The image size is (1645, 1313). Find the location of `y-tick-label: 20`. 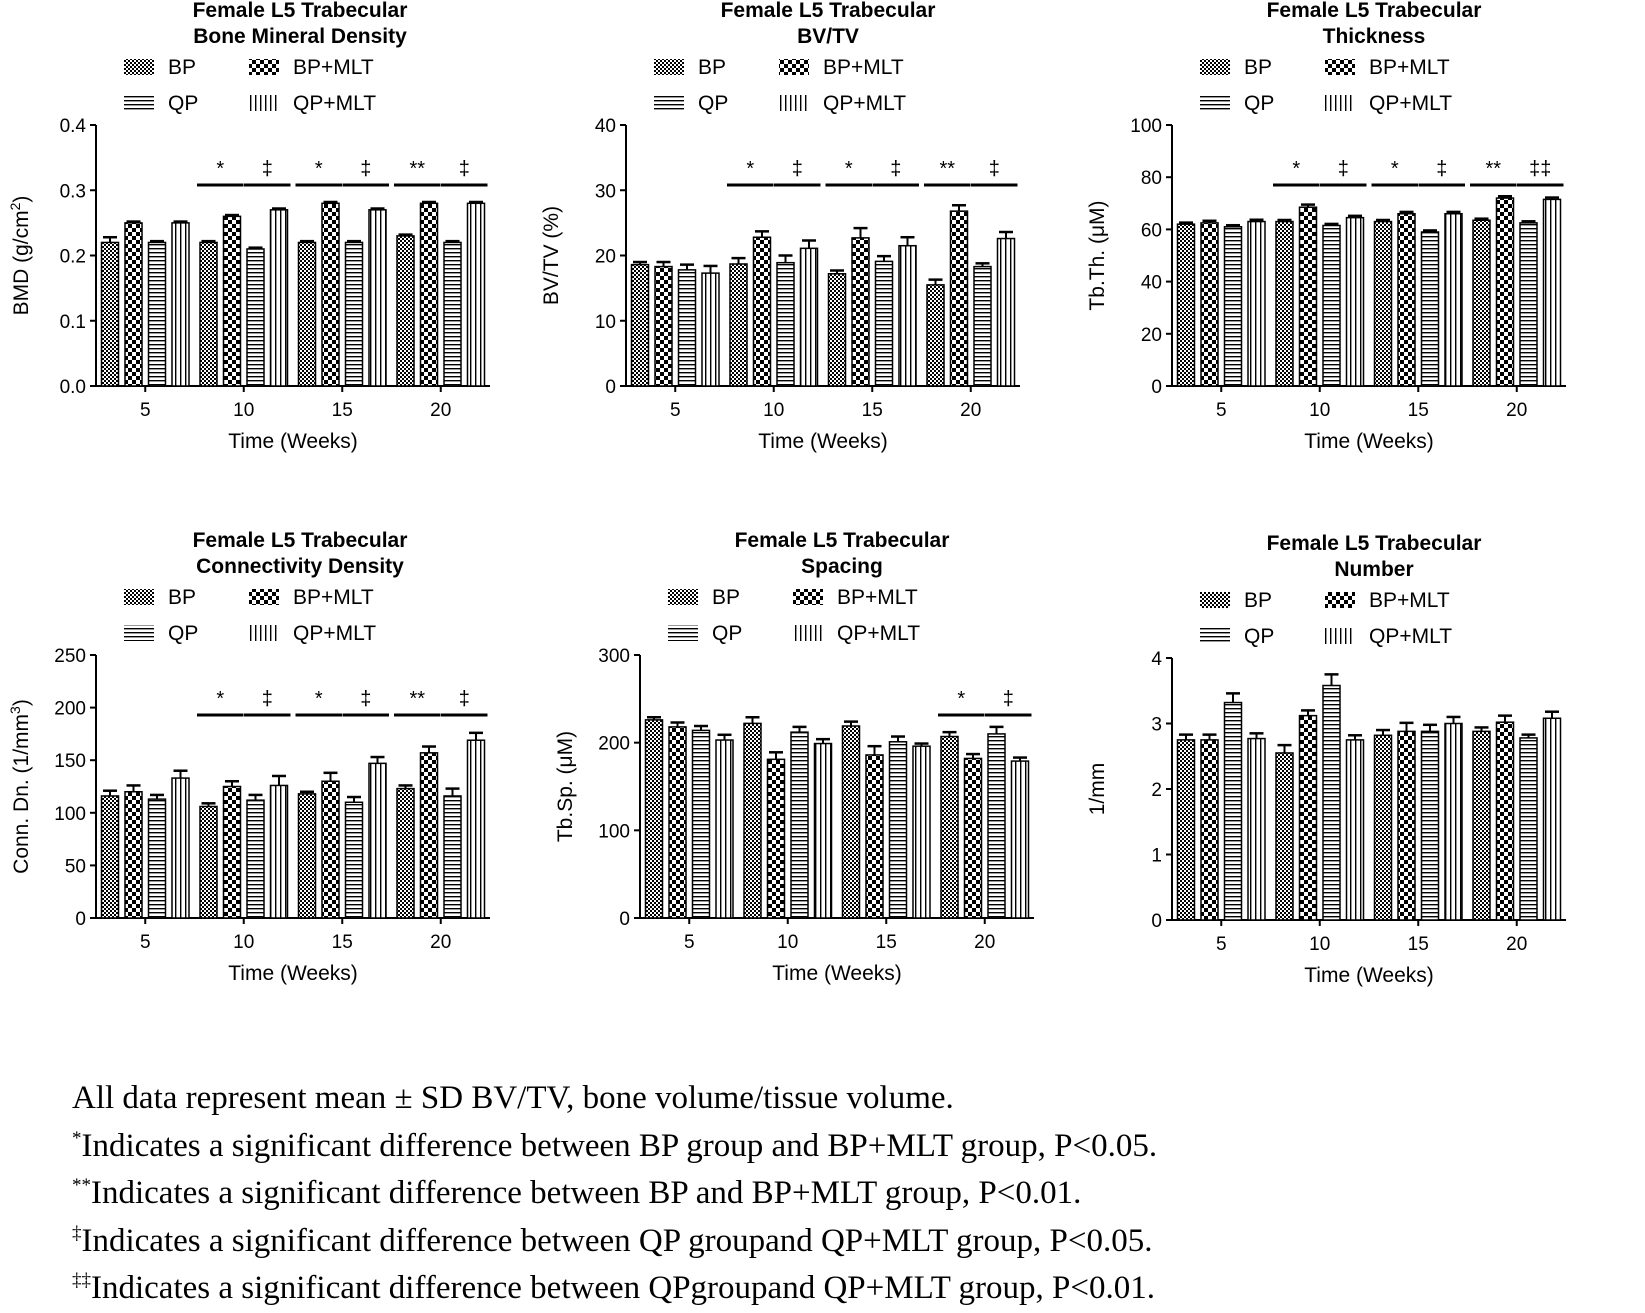

y-tick-label: 20 is located at coordinates (1151, 335).